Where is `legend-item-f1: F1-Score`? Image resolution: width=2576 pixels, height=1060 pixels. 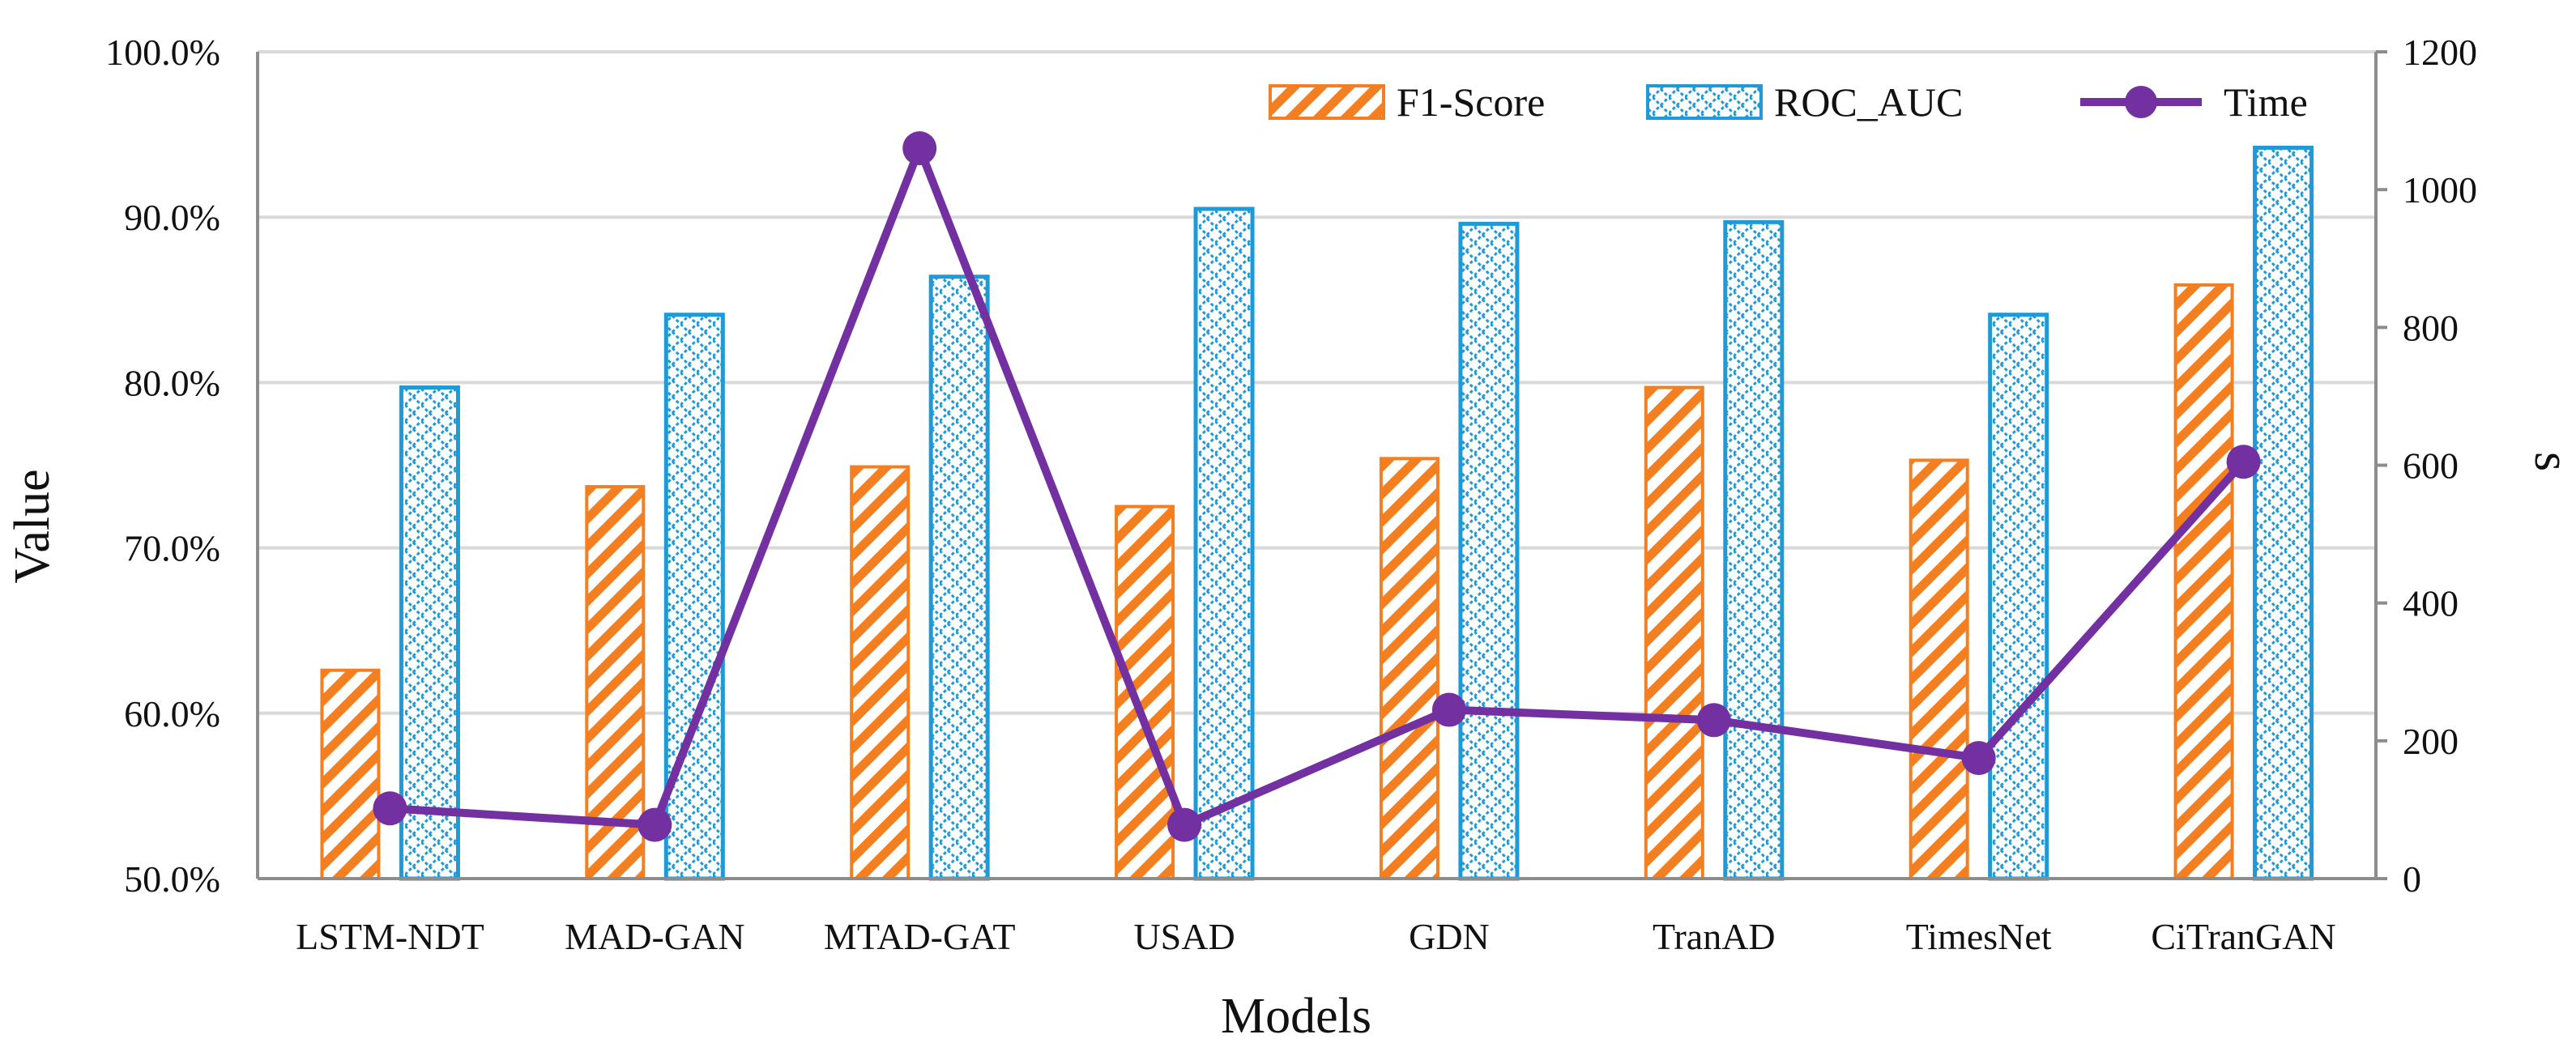
legend-item-f1: F1-Score is located at coordinates (1407, 102).